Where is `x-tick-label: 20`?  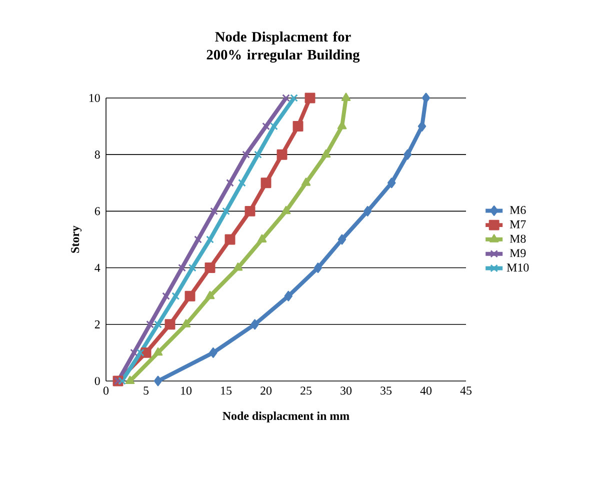
x-tick-label: 20 is located at coordinates (266, 390).